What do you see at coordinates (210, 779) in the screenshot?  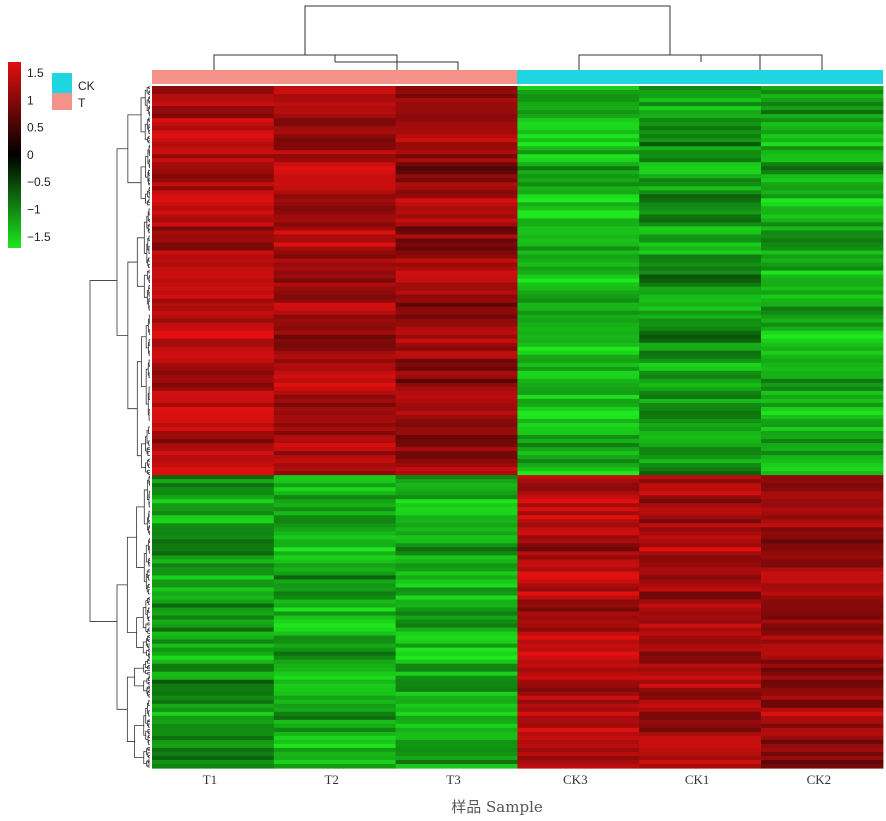 I see `column-label: T1` at bounding box center [210, 779].